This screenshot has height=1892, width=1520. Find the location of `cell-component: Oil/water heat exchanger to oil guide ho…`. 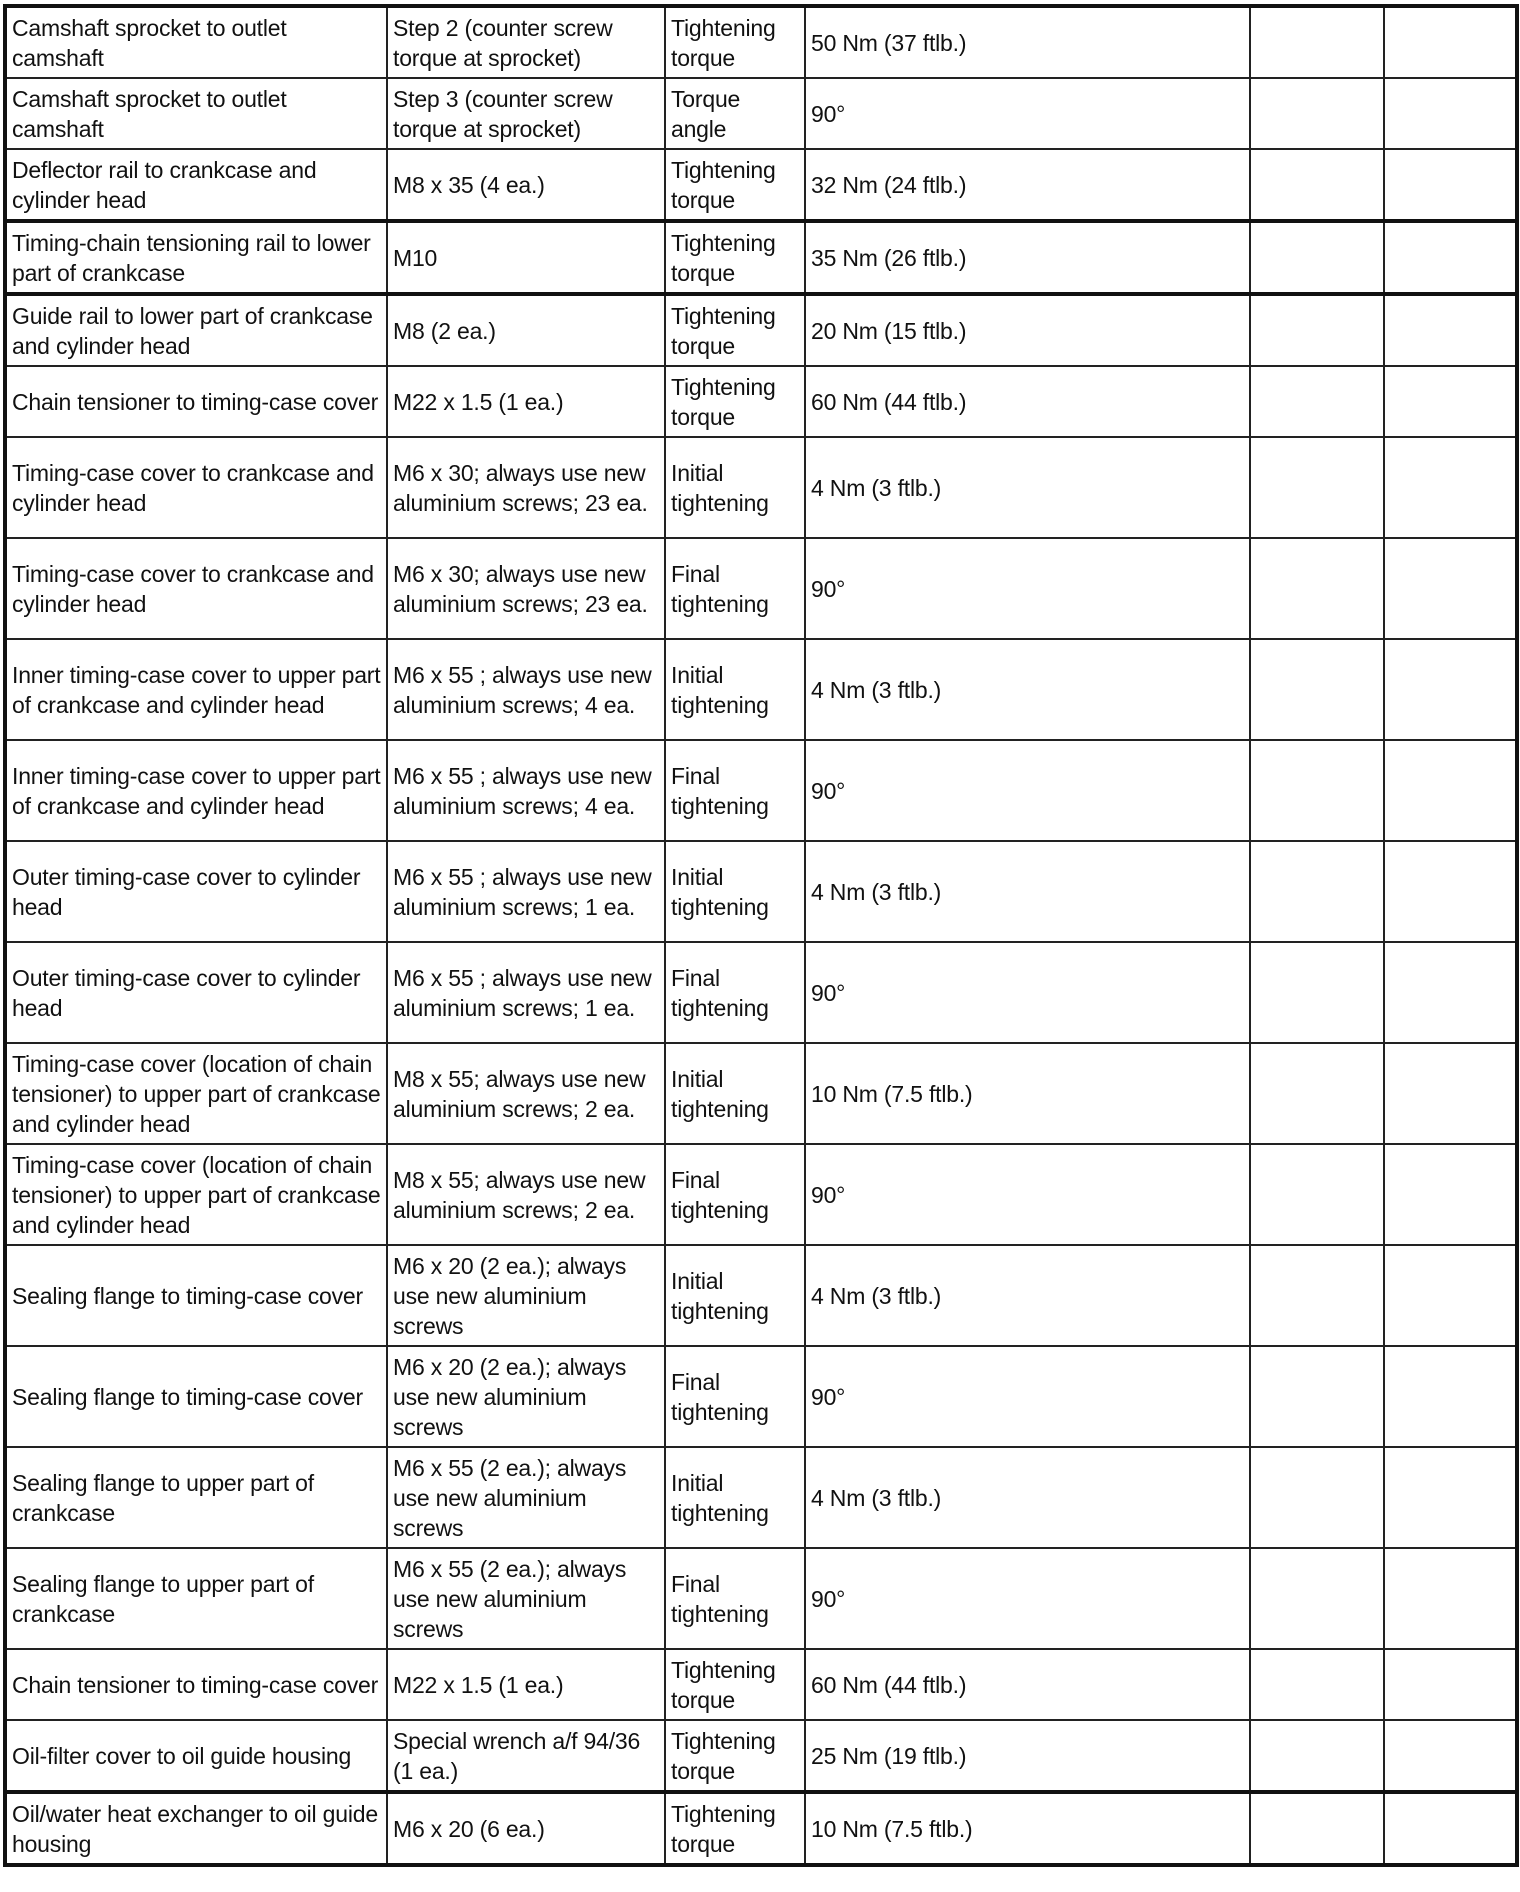

cell-component: Oil/water heat exchanger to oil guide ho… is located at coordinates (196, 1828).